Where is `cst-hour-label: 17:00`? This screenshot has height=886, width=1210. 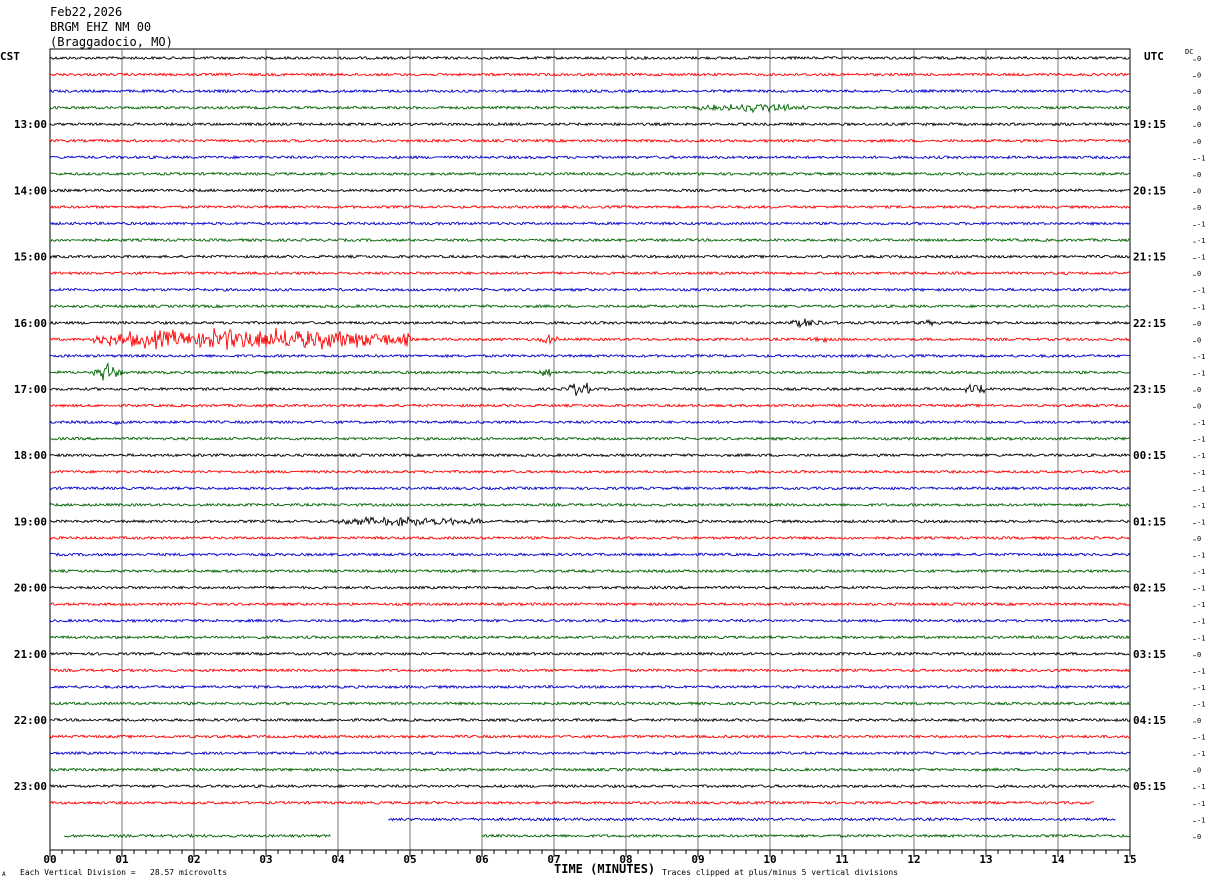
cst-hour-label: 17:00 is located at coordinates (30, 389).